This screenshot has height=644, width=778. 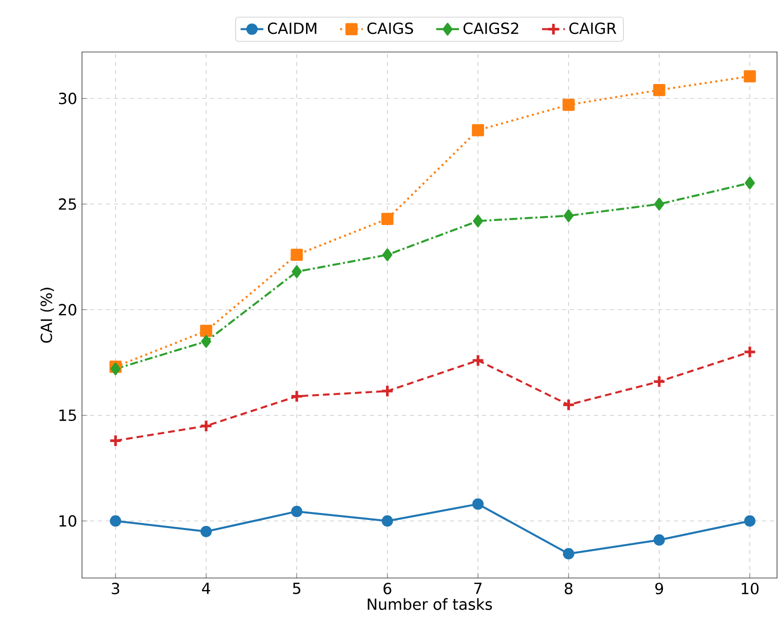 I want to click on legend-label: CAIGR, so click(x=592, y=28).